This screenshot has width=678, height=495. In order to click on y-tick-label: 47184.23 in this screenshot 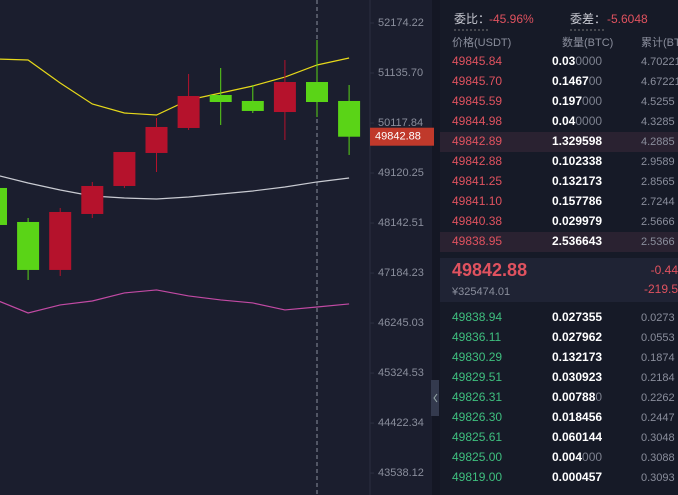, I will do `click(401, 273)`.